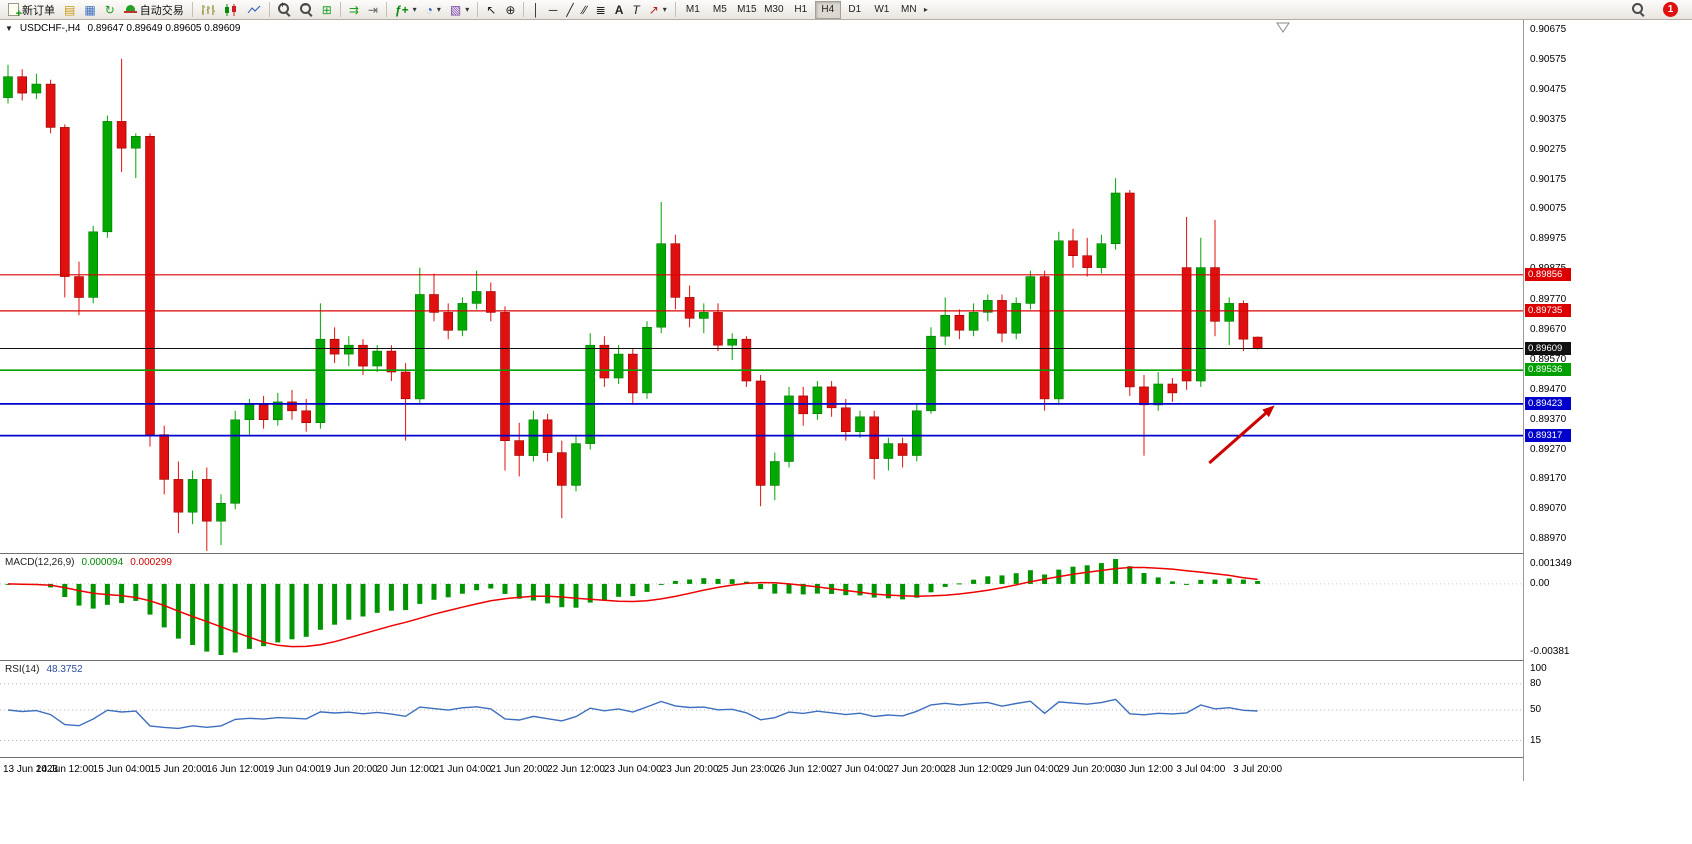 The height and width of the screenshot is (844, 1692). Describe the element at coordinates (1087, 769) in the screenshot. I see `time-axis-label: 29 Jun 20:00` at that location.